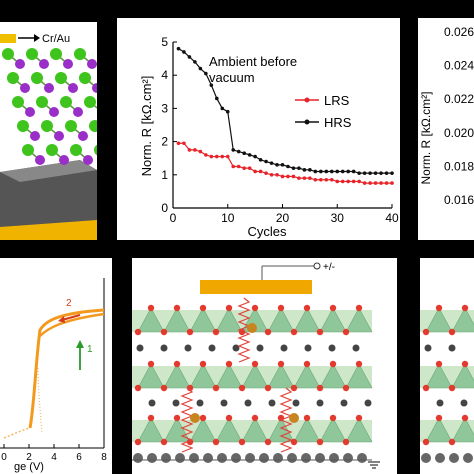 The width and height of the screenshot is (474, 474). I want to click on secondary-y-tick-label: 0.024, so click(459, 66).